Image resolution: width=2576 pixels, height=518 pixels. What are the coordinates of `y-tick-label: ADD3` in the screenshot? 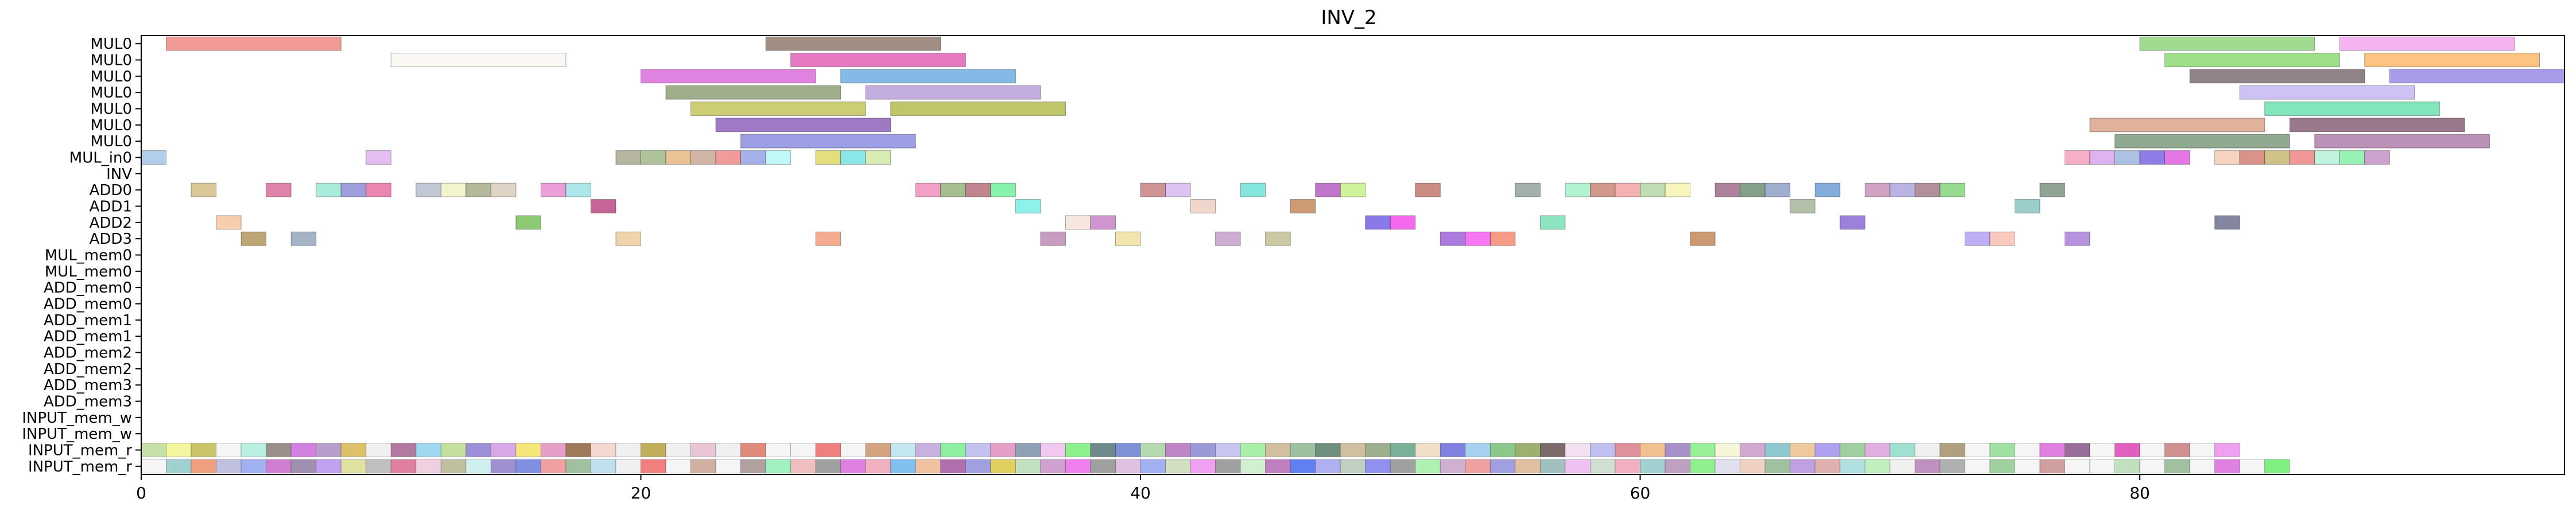 It's located at (111, 240).